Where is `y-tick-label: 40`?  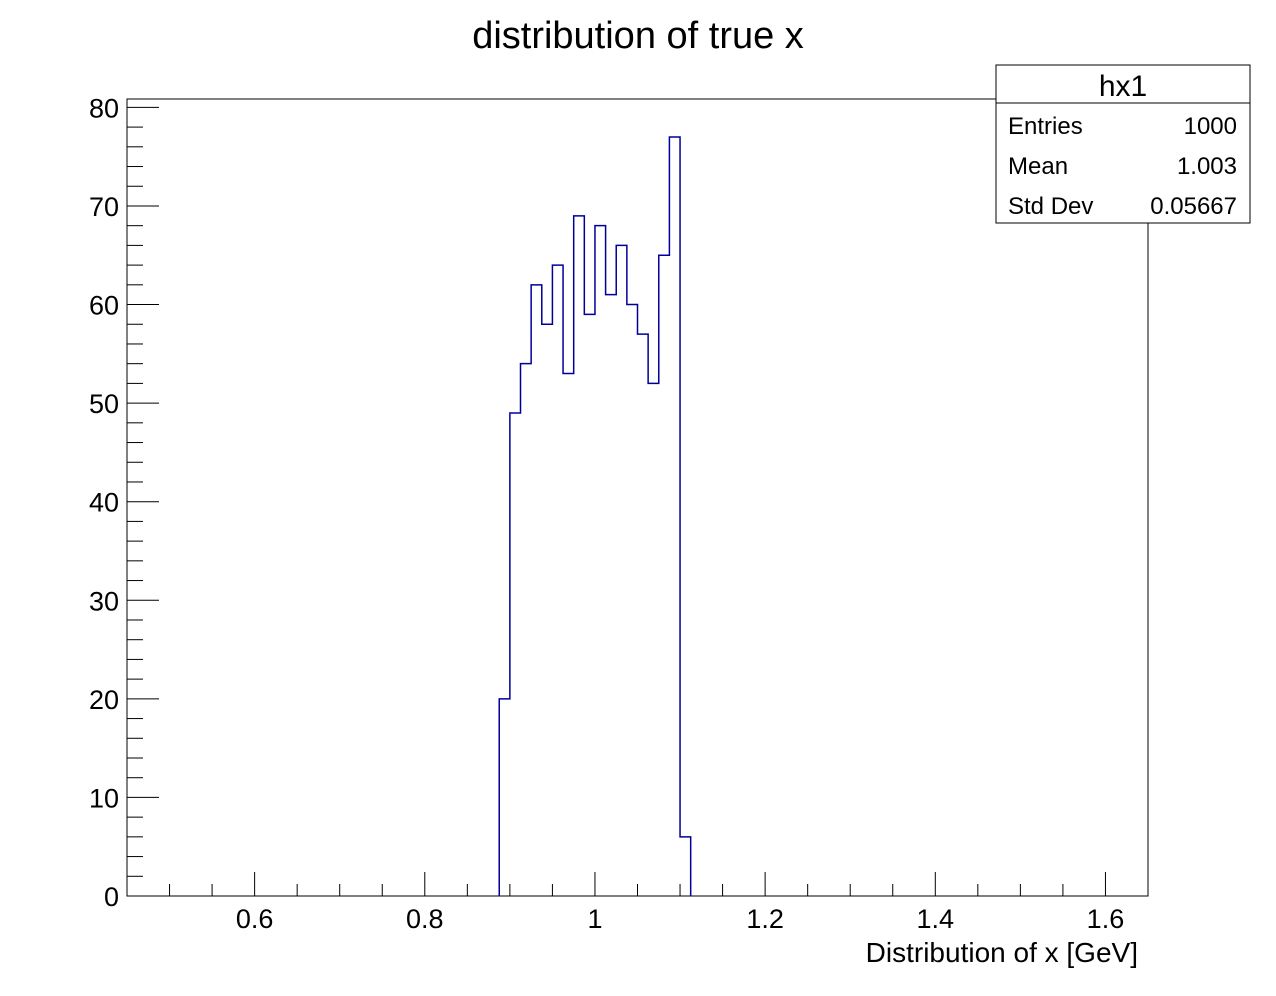 y-tick-label: 40 is located at coordinates (104, 503).